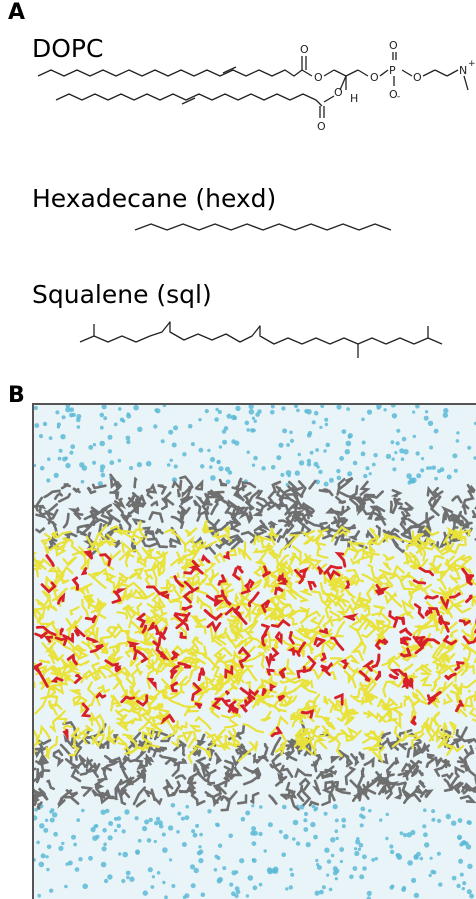 The image size is (476, 899). Describe the element at coordinates (398, 97) in the screenshot. I see `phosphate-charge-minus: -` at that location.